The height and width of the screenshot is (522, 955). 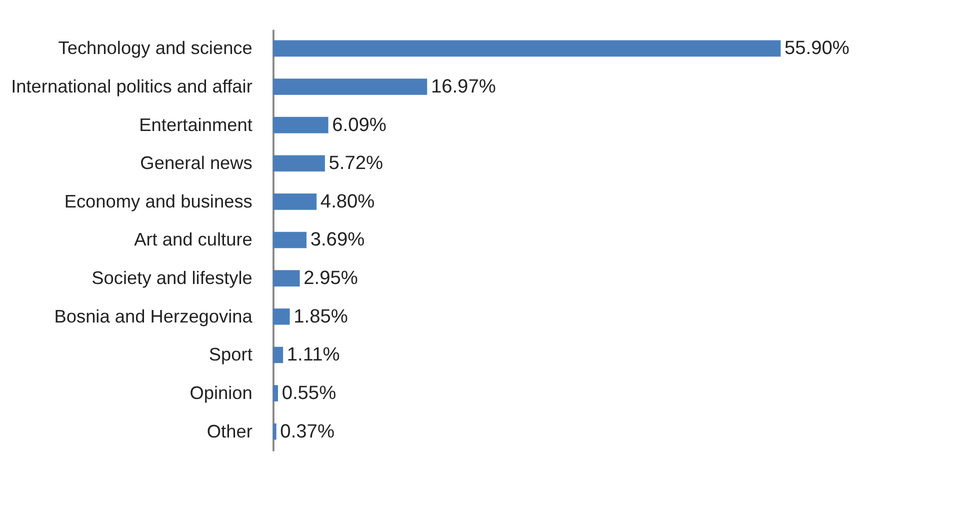 I want to click on y-tick-label: General news, so click(x=196, y=163).